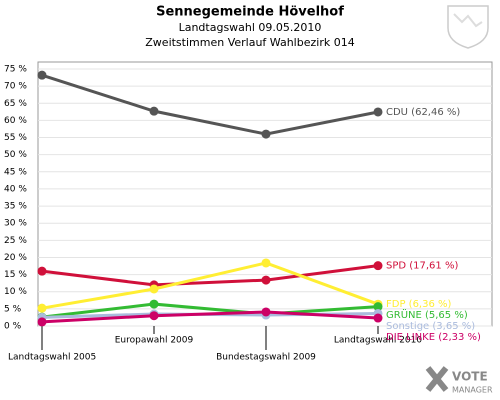  Describe the element at coordinates (266, 358) in the screenshot. I see `x-tick-label: Bundestagswahl 2009` at that location.